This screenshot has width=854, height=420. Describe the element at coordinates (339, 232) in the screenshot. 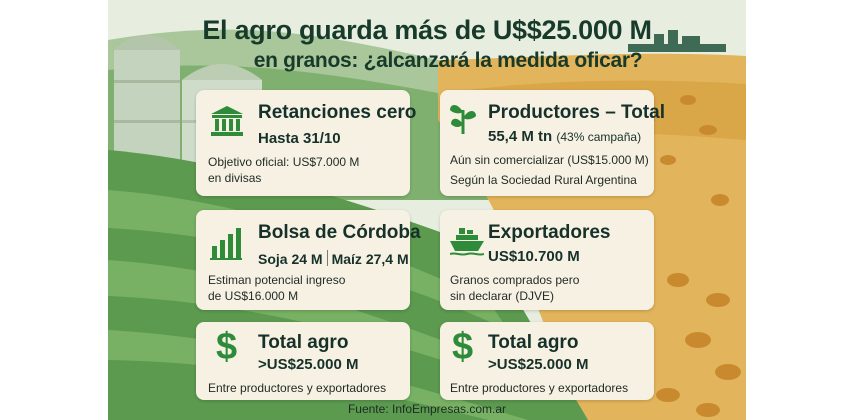

I see `card-title: Bolsa de Córdoba` at that location.